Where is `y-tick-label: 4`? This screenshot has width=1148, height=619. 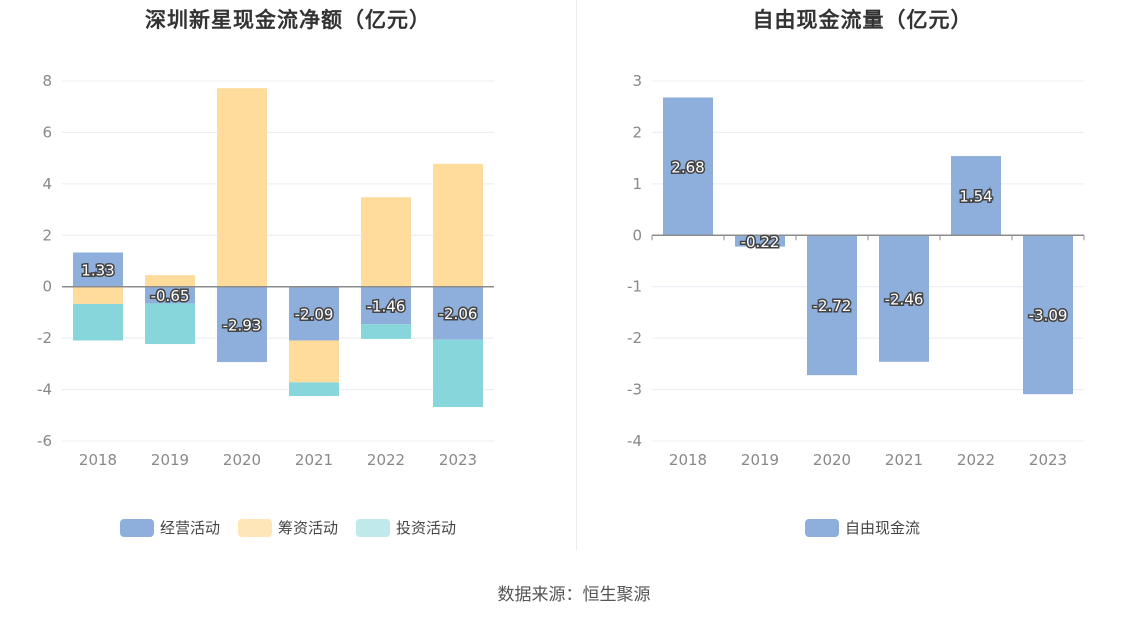 y-tick-label: 4 is located at coordinates (47, 184).